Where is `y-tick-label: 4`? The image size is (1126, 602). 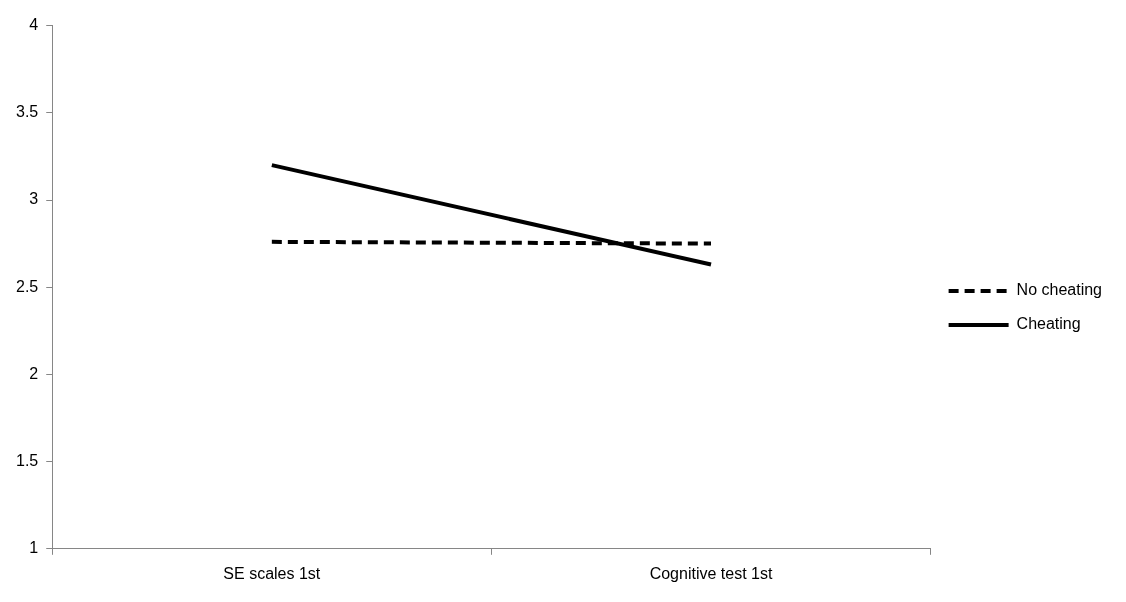
y-tick-label: 4 is located at coordinates (34, 25).